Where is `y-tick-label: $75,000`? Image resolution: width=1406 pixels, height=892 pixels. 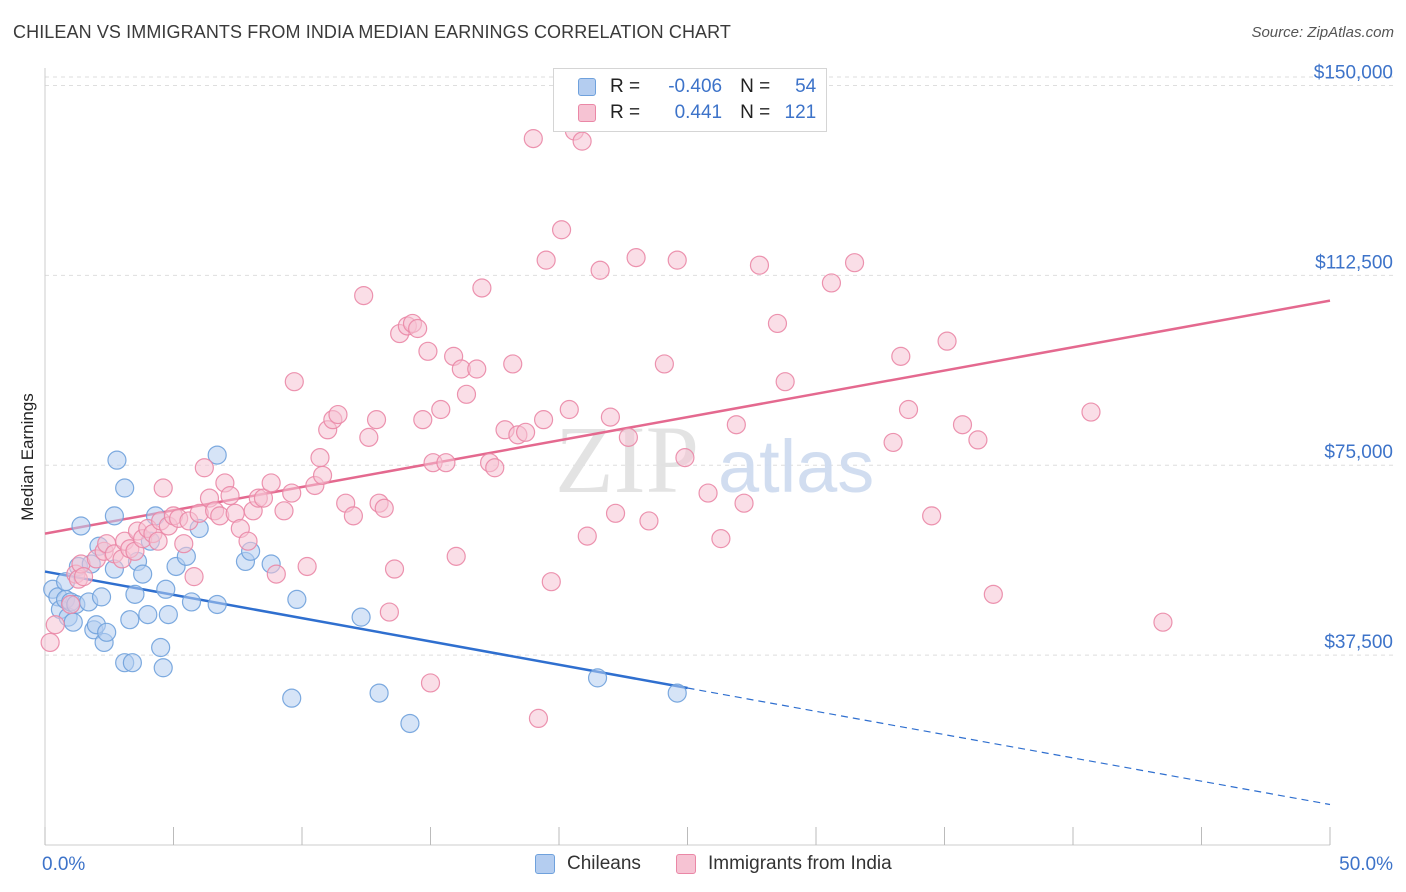
y-tick-label: $75,000 is located at coordinates (1358, 452).